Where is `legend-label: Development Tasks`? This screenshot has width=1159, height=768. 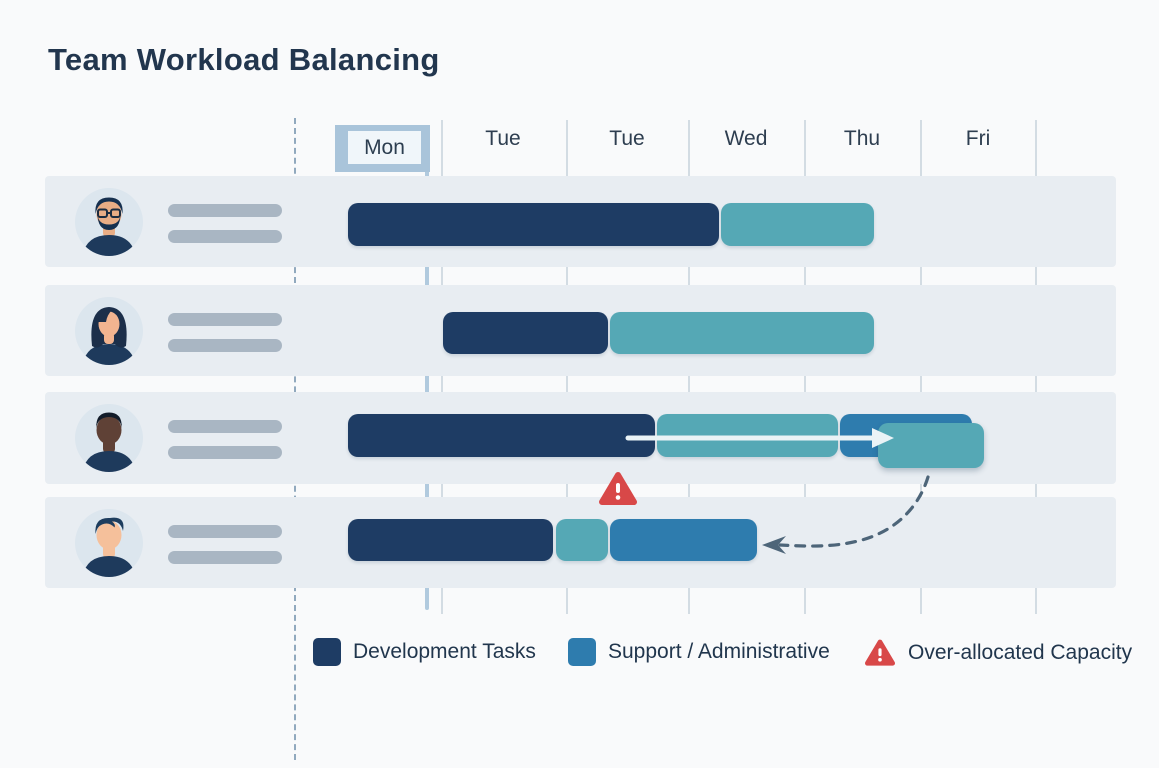
legend-label: Development Tasks is located at coordinates (444, 651).